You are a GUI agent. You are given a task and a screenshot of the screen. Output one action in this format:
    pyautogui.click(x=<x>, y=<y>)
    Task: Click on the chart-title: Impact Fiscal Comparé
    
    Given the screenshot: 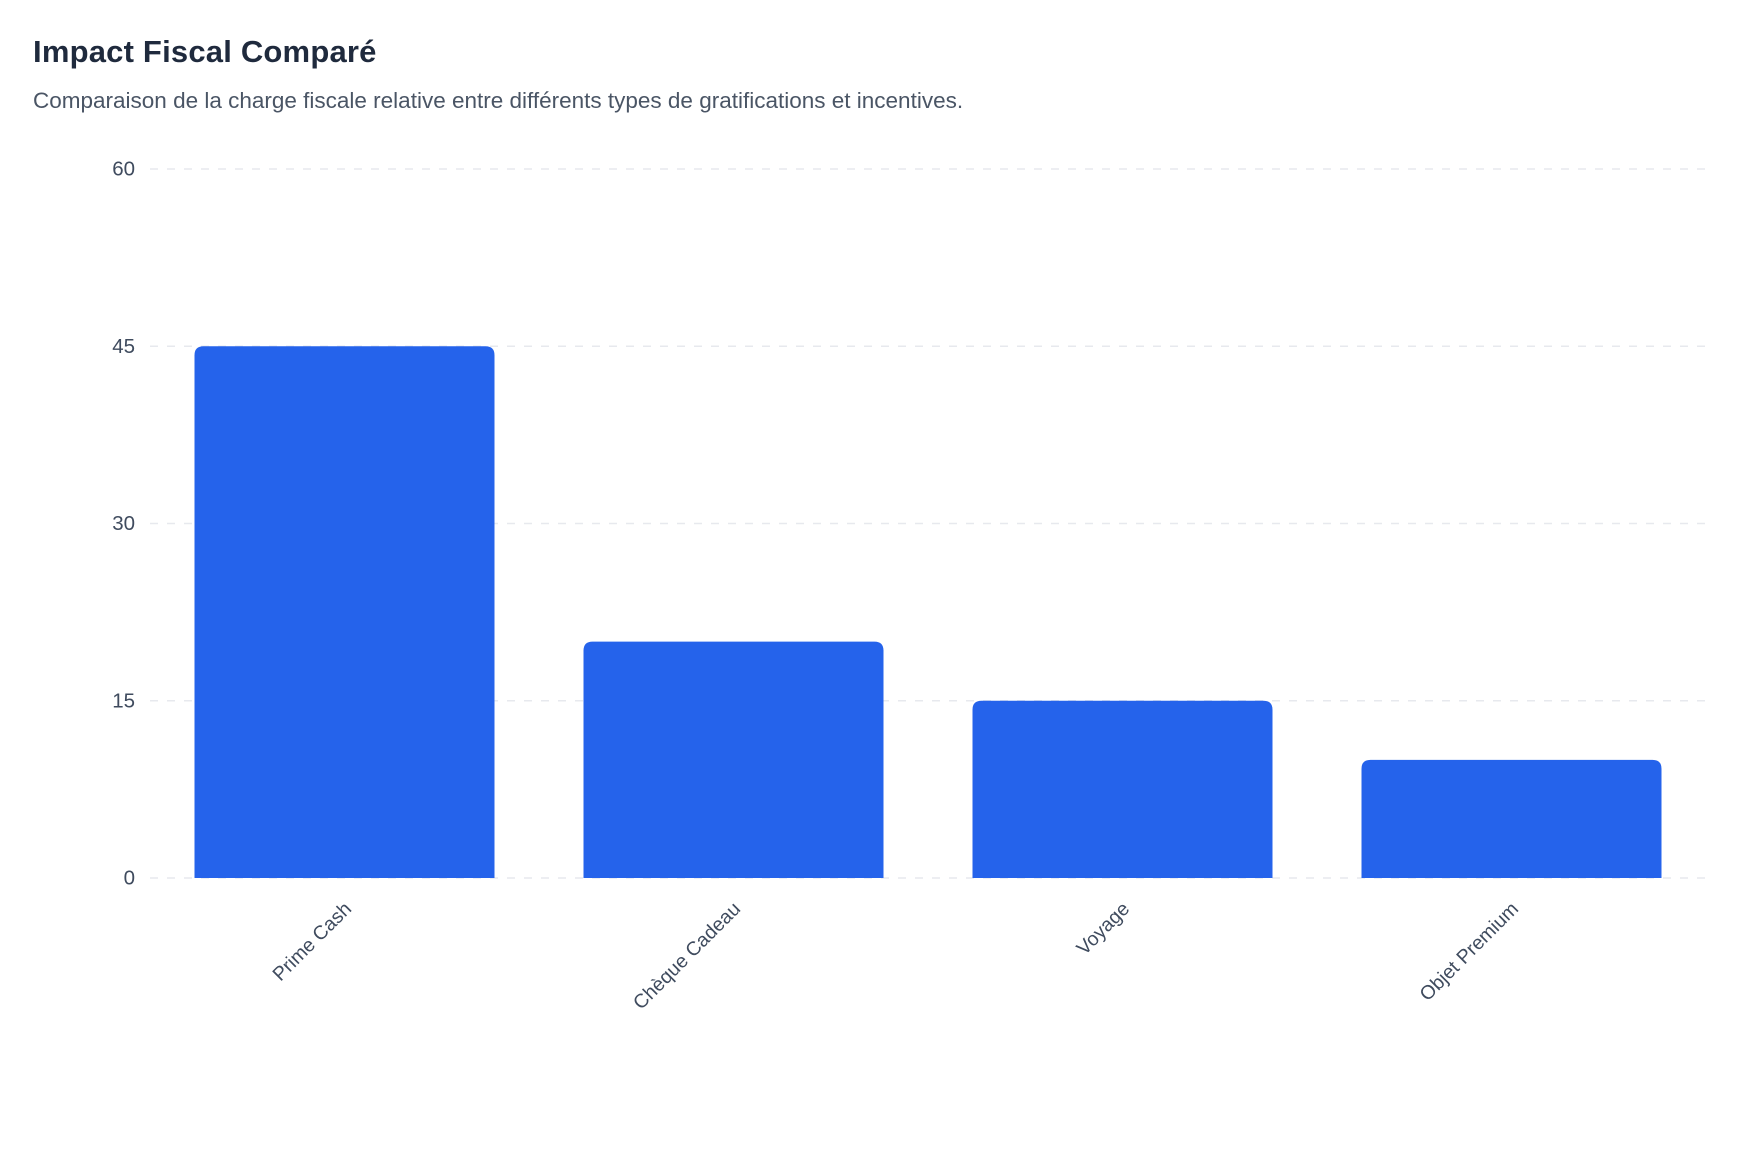 What is the action you would take?
    pyautogui.click(x=205, y=51)
    